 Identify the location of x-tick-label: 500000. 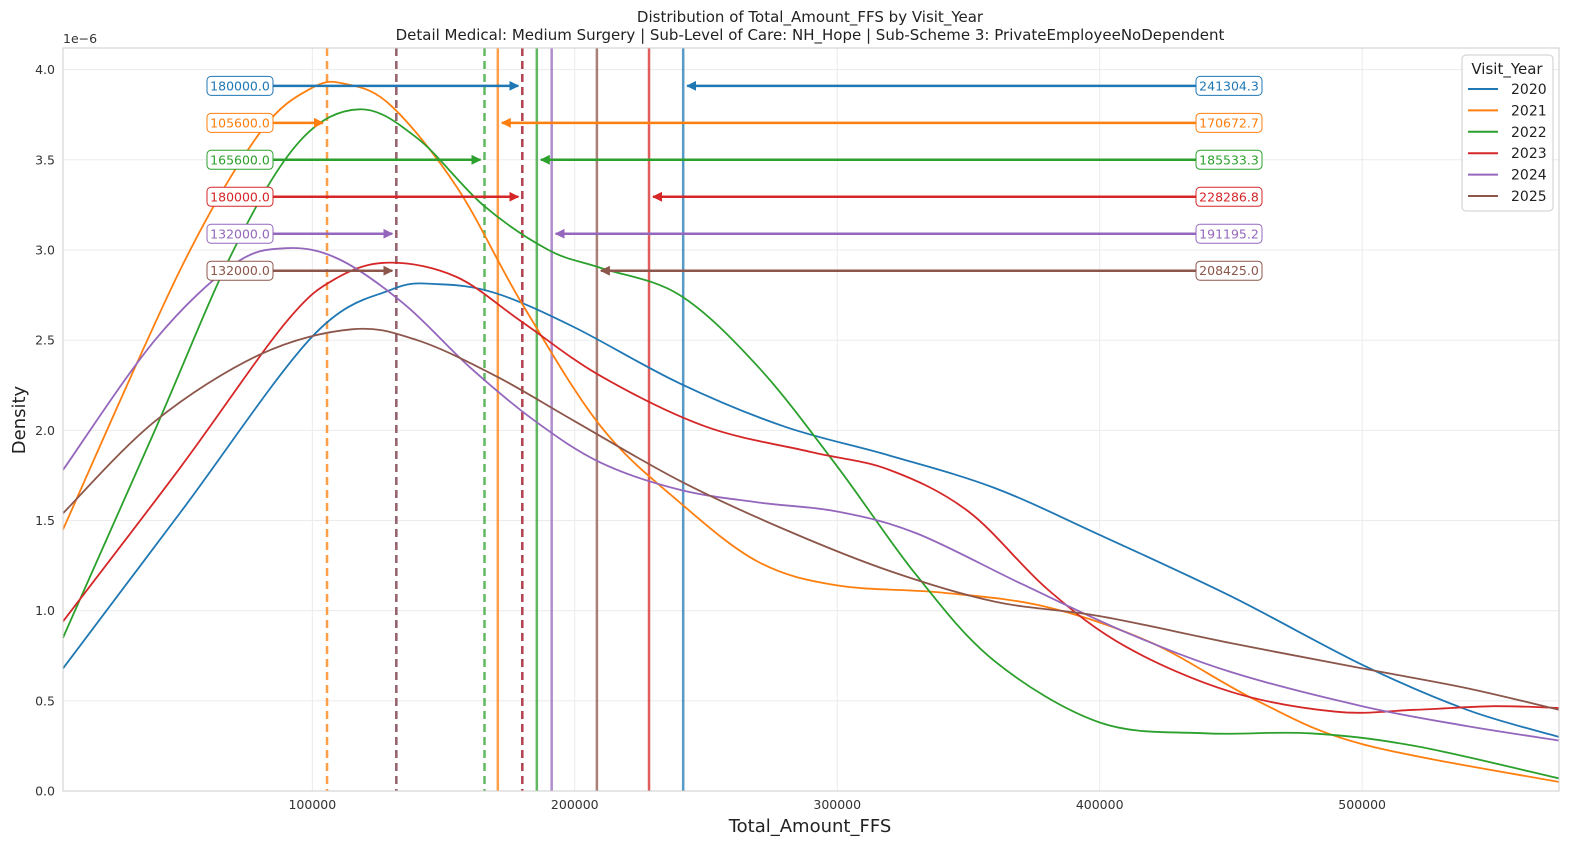
(1362, 804).